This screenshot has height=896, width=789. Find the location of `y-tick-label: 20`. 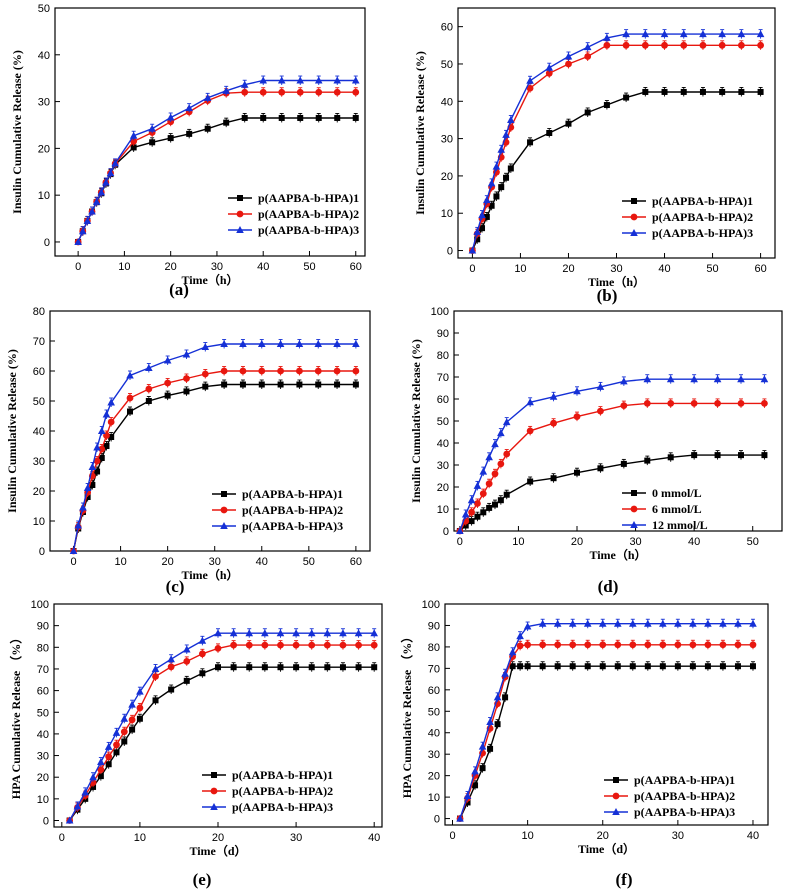

y-tick-label: 20 is located at coordinates (43, 778).